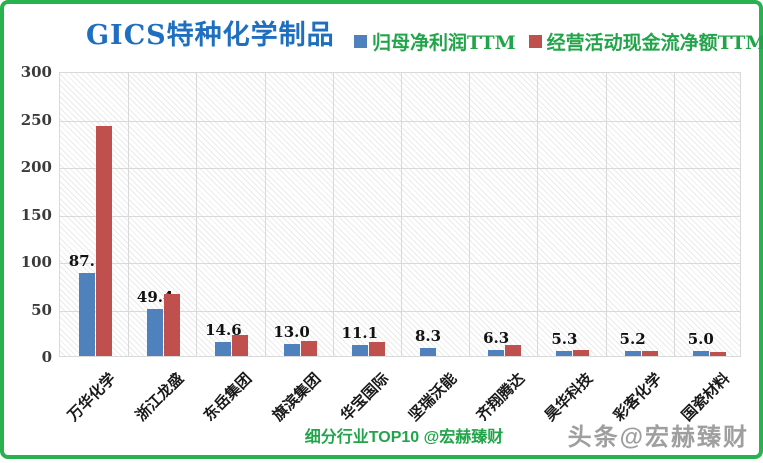  What do you see at coordinates (104, 241) in the screenshot?
I see `bar-经营活动现金流净额TTM-万华化学` at bounding box center [104, 241].